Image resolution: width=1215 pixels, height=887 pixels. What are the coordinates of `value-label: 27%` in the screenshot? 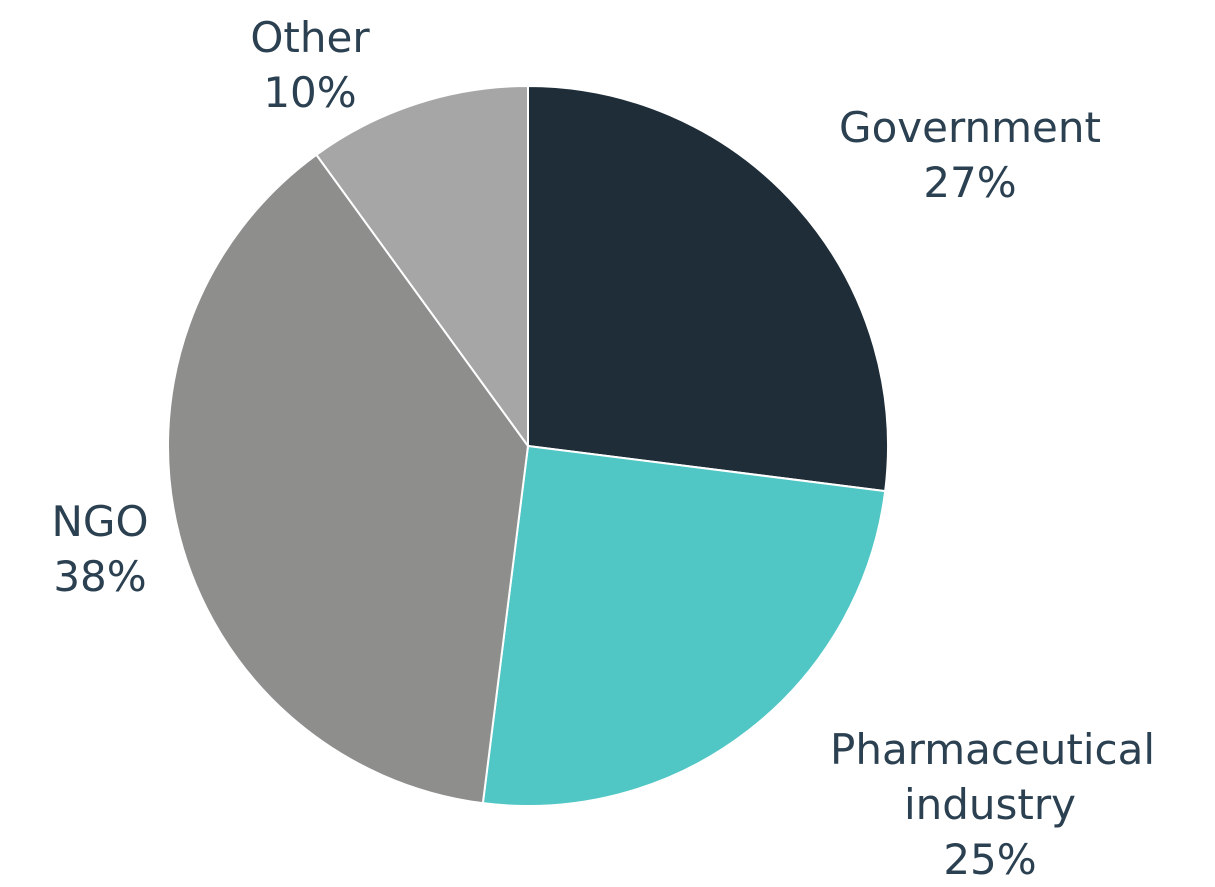 It's located at (970, 182).